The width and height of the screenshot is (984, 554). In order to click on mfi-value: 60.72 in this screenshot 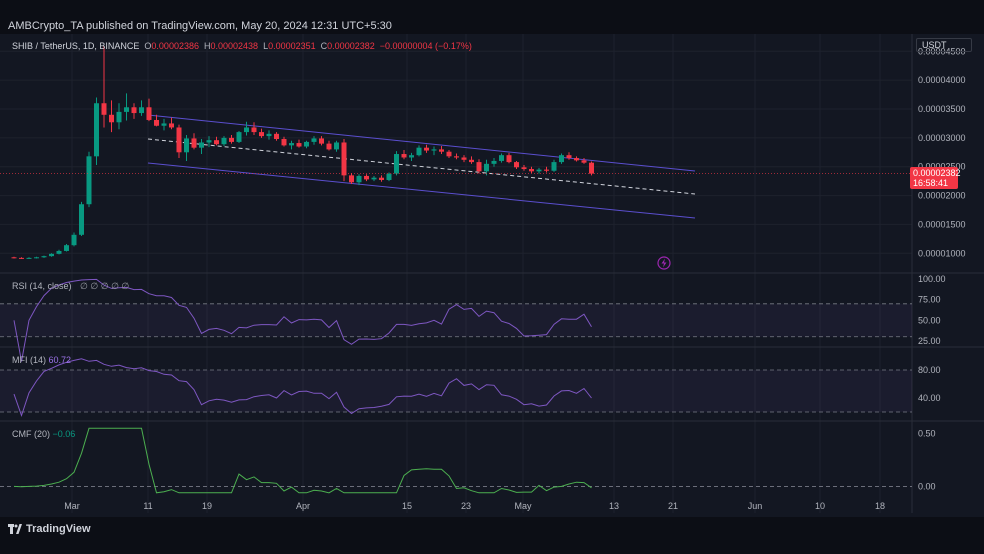, I will do `click(60, 360)`.